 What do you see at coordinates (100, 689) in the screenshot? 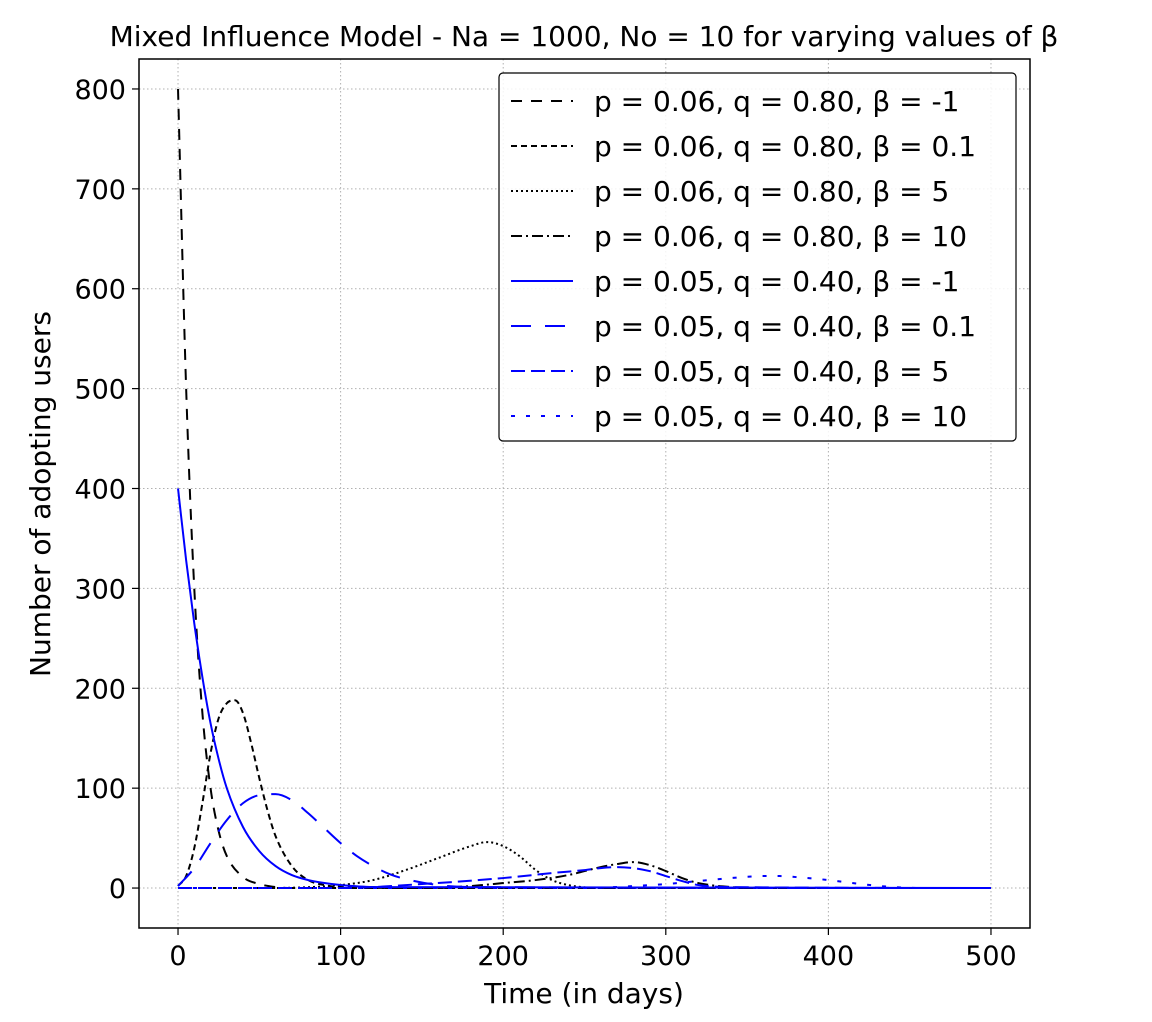
I see `y-tick-label: 200` at bounding box center [100, 689].